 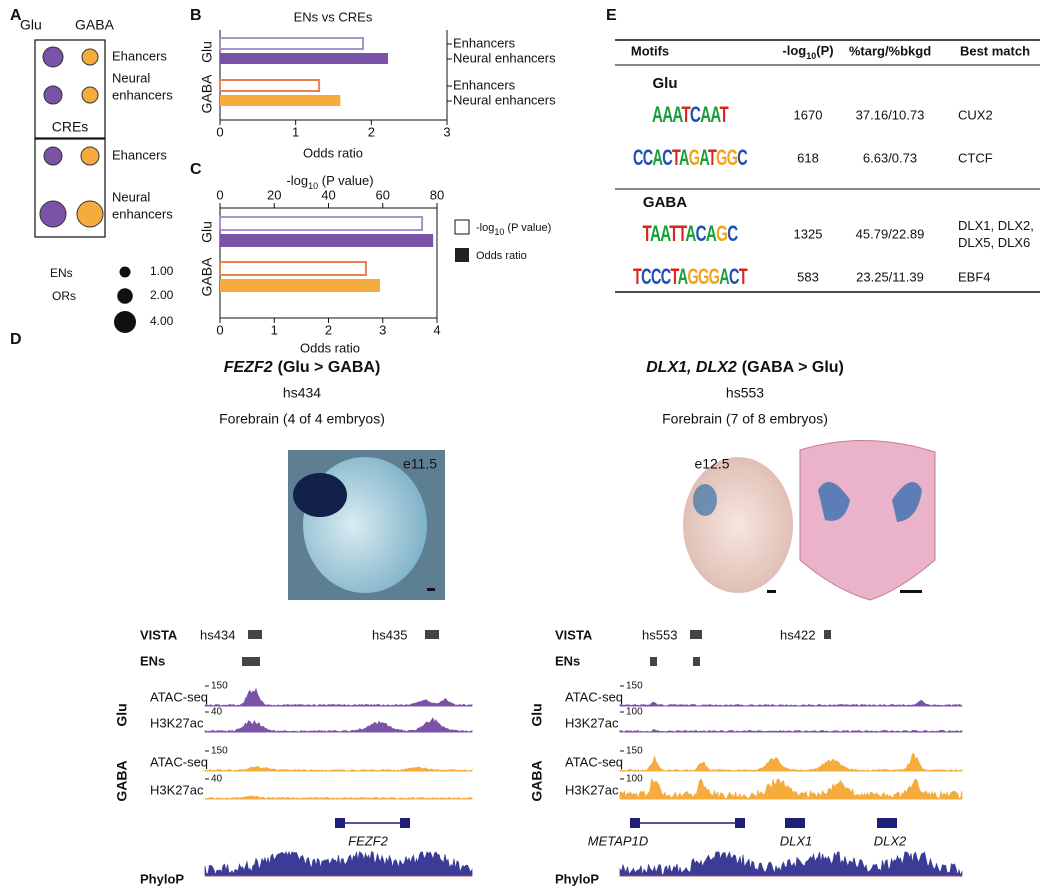 What do you see at coordinates (501, 256) in the screenshot?
I see `label: Odds ratio` at bounding box center [501, 256].